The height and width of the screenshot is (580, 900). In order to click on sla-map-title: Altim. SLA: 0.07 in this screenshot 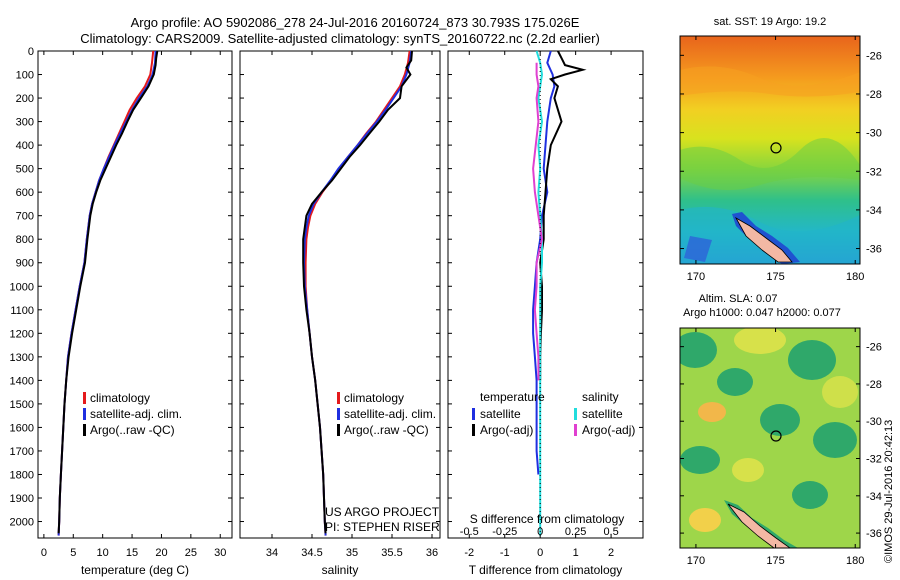, I will do `click(738, 299)`.